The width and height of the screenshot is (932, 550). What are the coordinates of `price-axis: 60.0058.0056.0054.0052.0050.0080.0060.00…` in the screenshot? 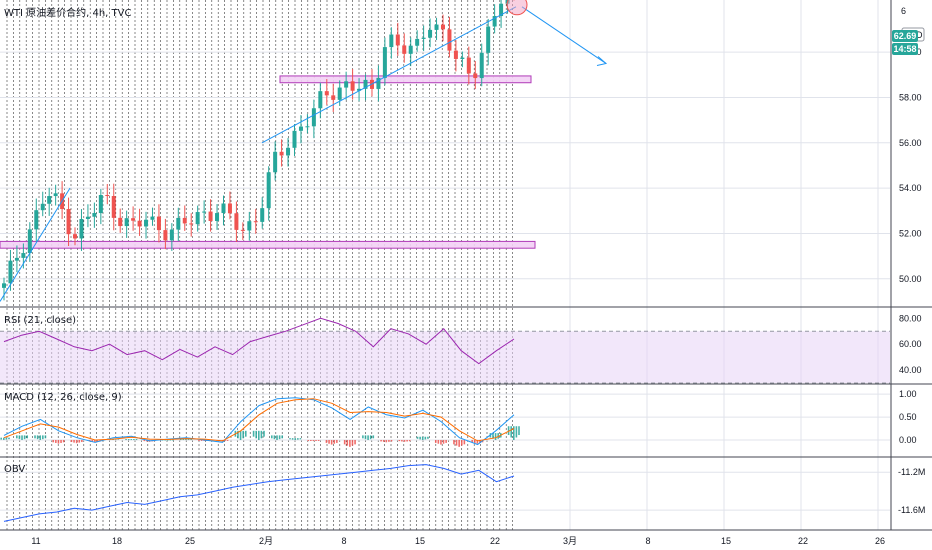 It's located at (911, 281).